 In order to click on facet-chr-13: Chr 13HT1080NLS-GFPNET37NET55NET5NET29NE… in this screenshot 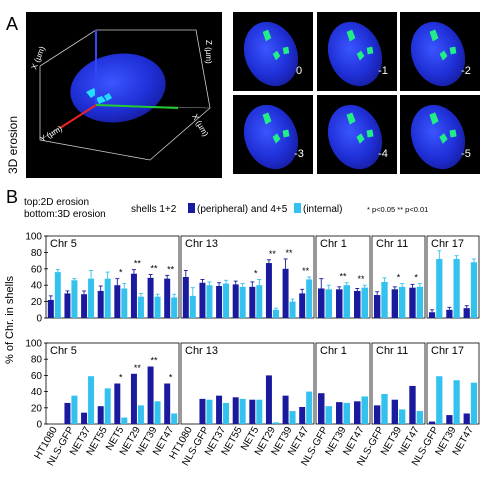, I will do `click(241, 405)`.